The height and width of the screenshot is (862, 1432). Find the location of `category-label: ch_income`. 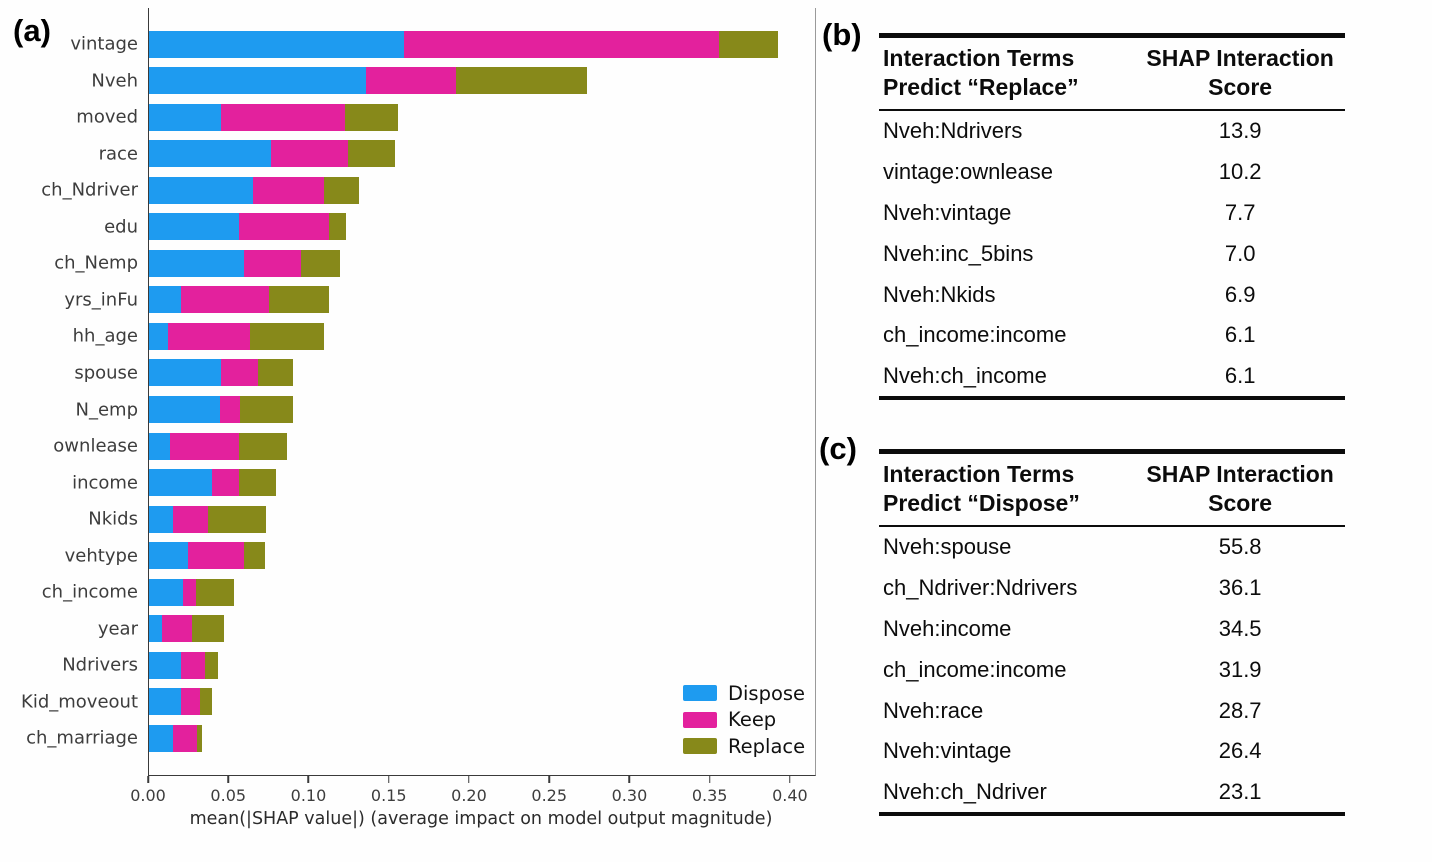

category-label: ch_income is located at coordinates (89, 592).